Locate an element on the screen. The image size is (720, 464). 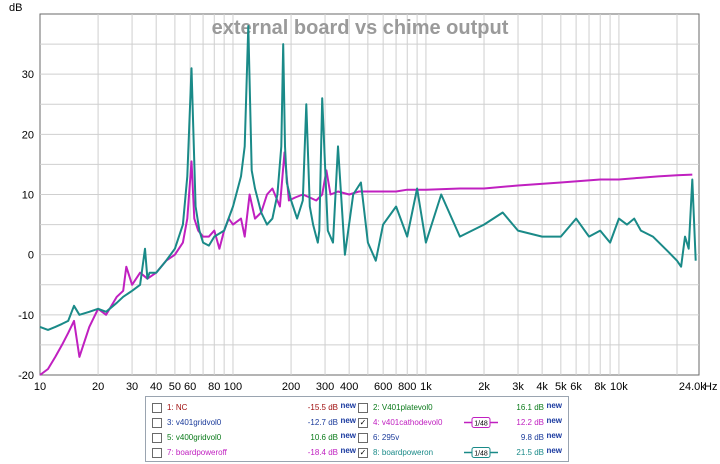
x-tick-label: 200 is located at coordinates (291, 387).